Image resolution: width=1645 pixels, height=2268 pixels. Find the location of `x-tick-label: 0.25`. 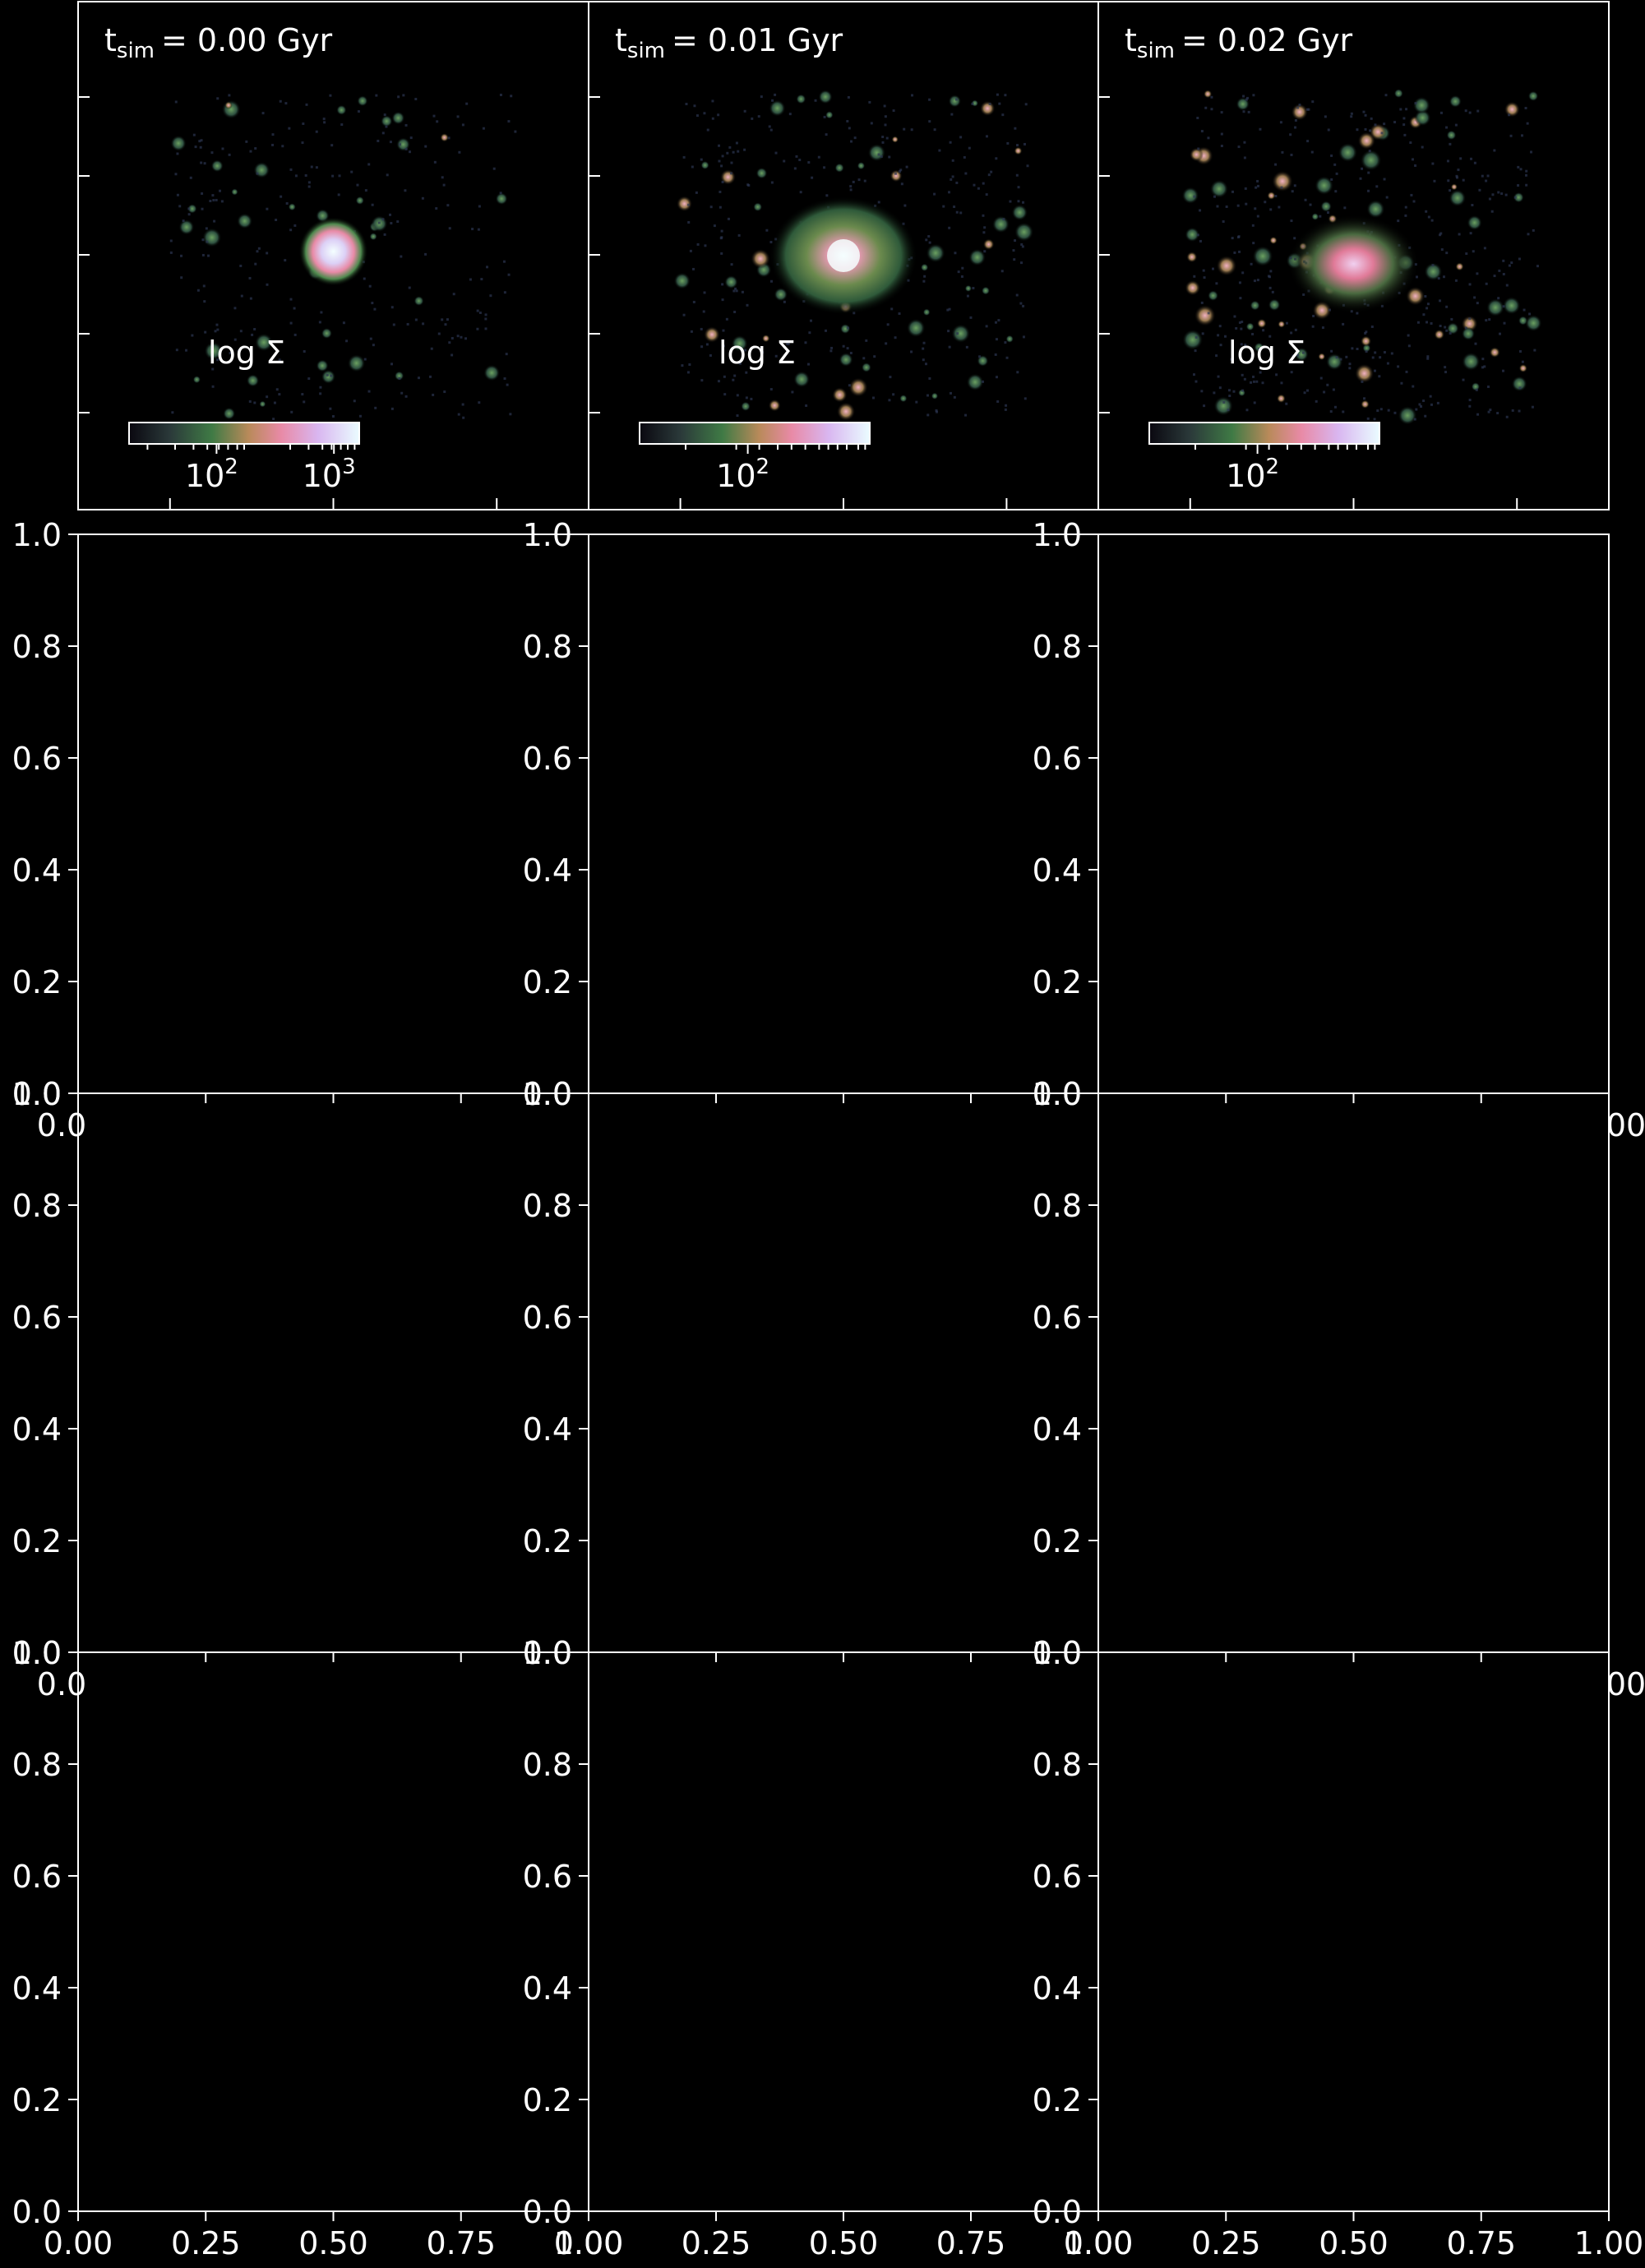

x-tick-label: 0.25 is located at coordinates (206, 2243).